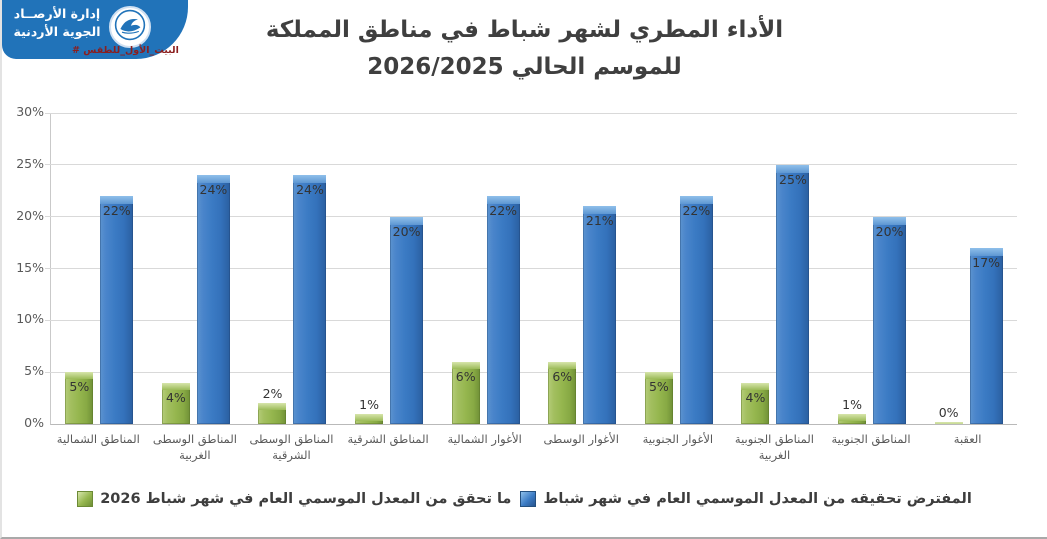 The width and height of the screenshot is (1047, 539). I want to click on achieved-bar-value-label: 1%, so click(369, 404).